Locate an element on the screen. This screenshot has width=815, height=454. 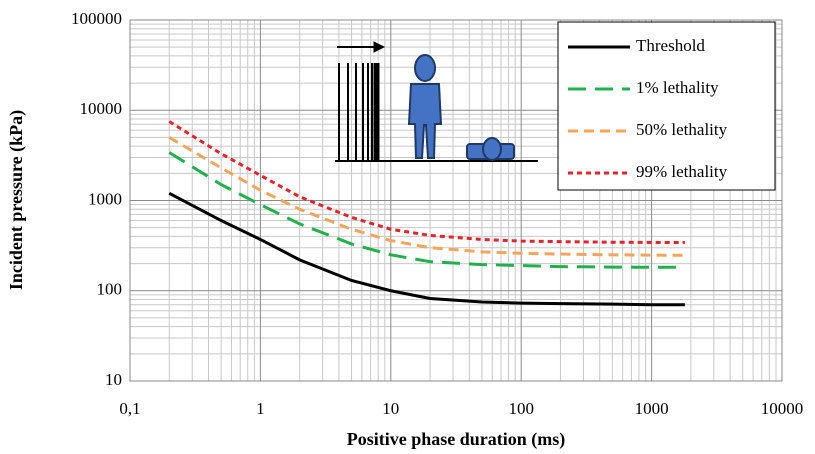
lying-person is located at coordinates (490, 149).